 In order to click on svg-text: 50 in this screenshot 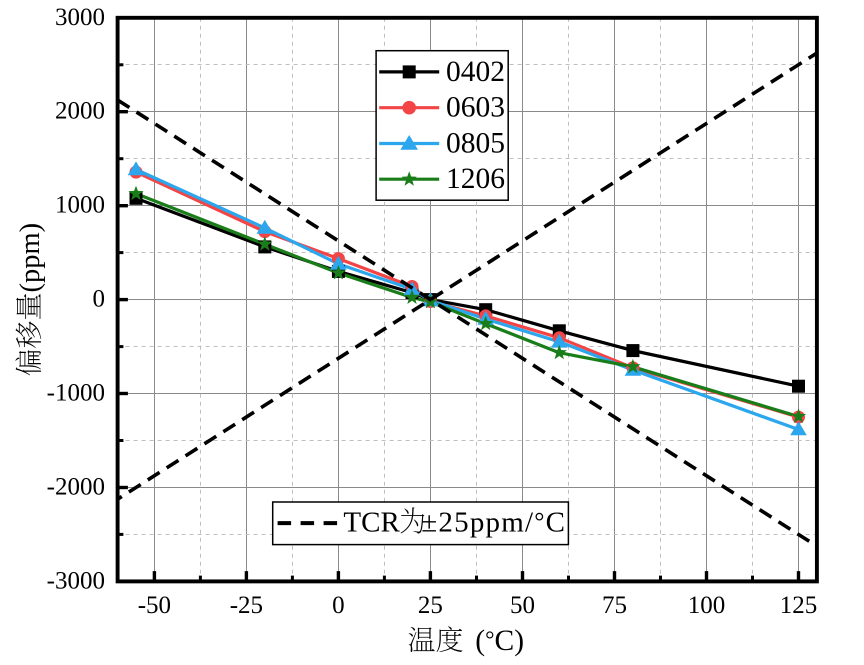, I will do `click(522, 605)`.